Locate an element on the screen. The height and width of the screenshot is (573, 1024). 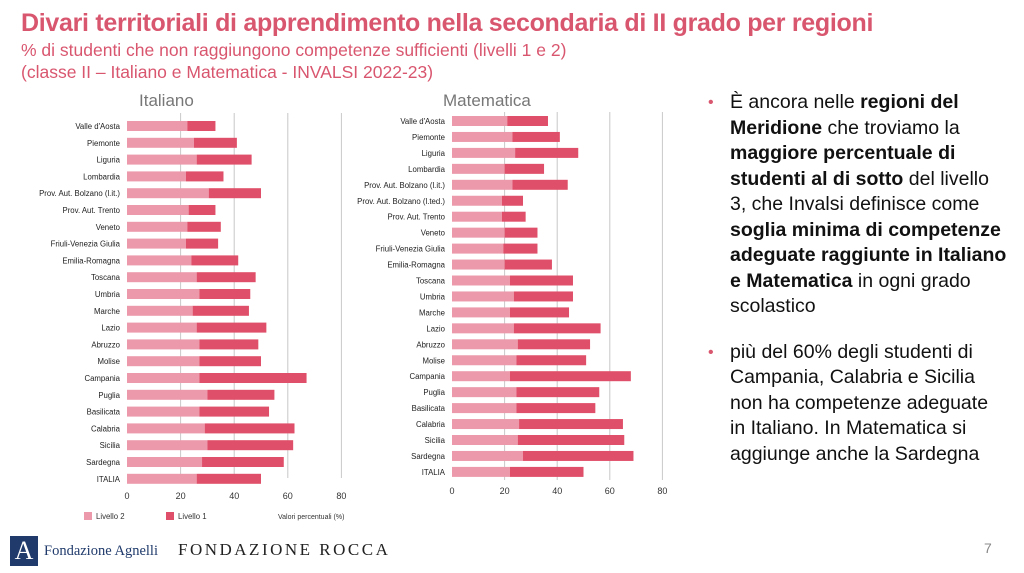
category-label: Friuli-Venezia Giulia is located at coordinates (411, 249).